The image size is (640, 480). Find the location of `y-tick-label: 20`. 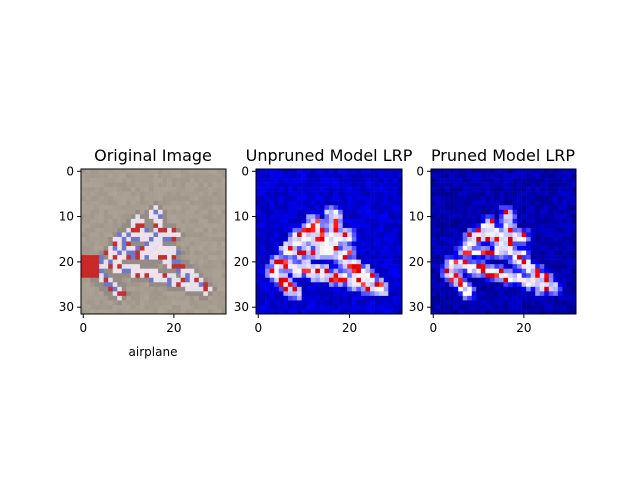

y-tick-label: 20 is located at coordinates (416, 262).